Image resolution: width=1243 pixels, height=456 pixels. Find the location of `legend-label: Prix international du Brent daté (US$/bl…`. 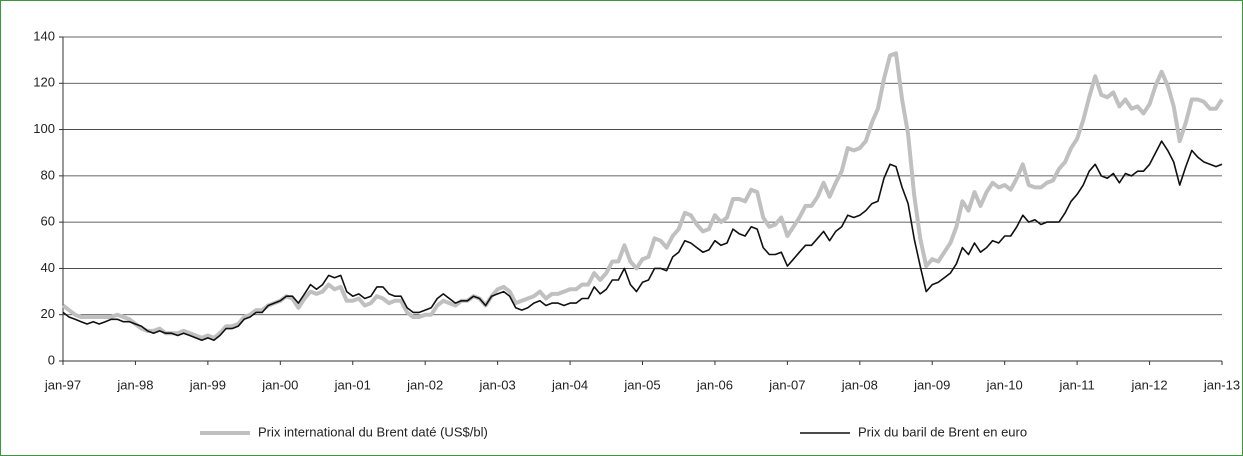

legend-label: Prix international du Brent daté (US$/bl… is located at coordinates (373, 431).